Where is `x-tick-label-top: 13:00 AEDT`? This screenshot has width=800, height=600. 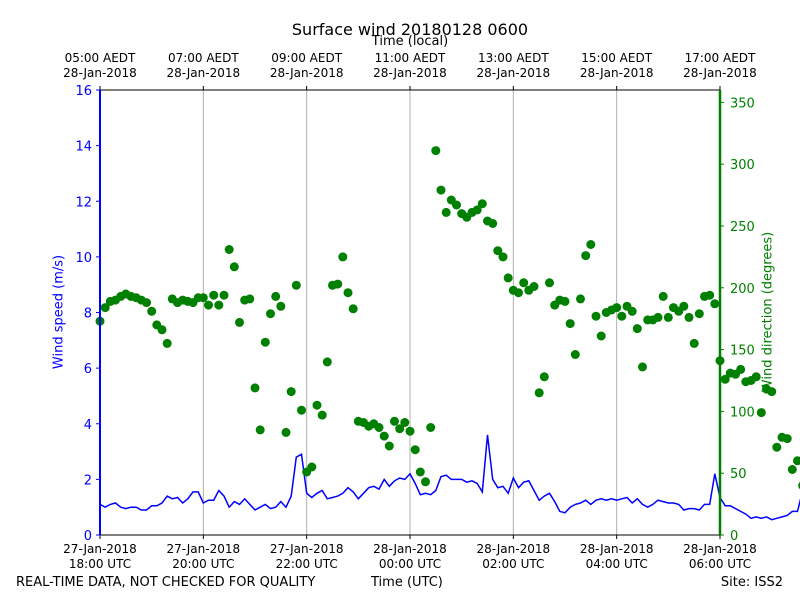
x-tick-label-top: 13:00 AEDT is located at coordinates (513, 58).